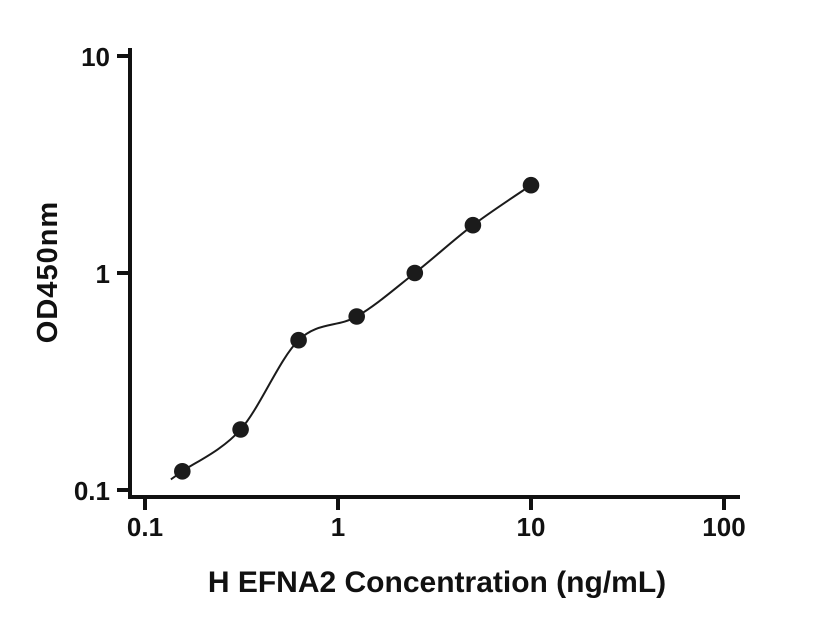 This screenshot has height=640, width=816. What do you see at coordinates (338, 527) in the screenshot?
I see `x-tick-label: 1` at bounding box center [338, 527].